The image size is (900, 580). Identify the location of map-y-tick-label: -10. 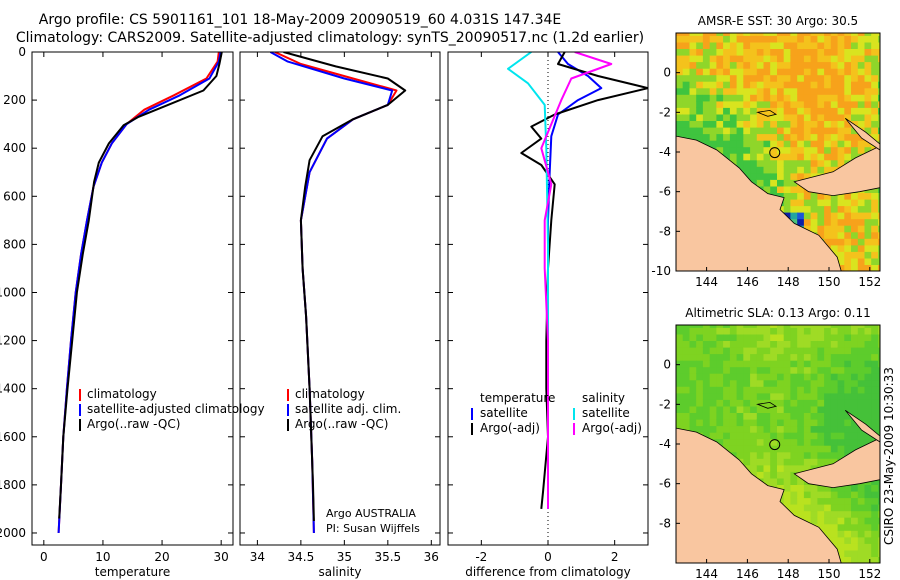
(661, 271).